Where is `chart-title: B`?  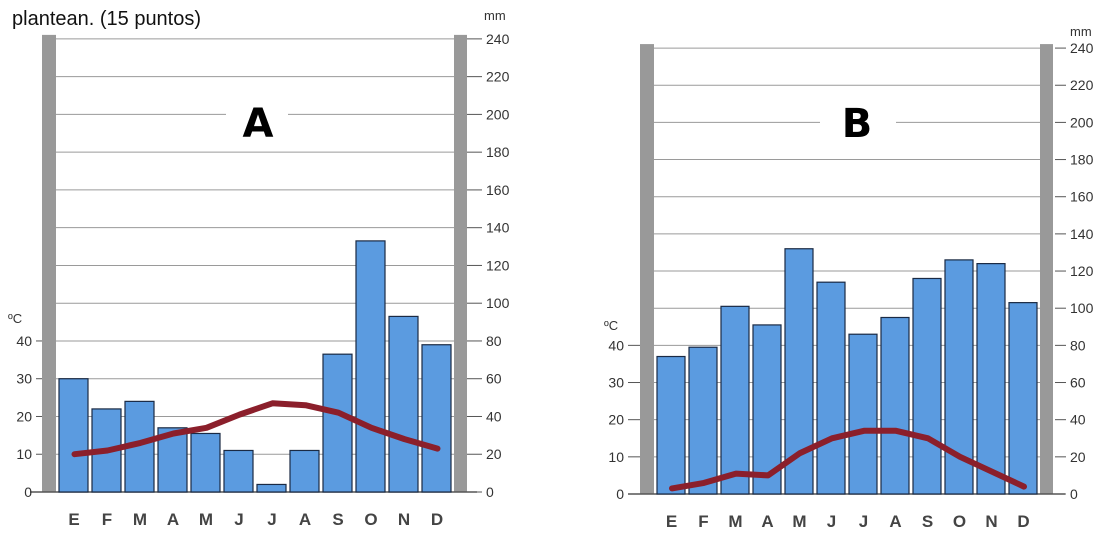
chart-title: B is located at coordinates (857, 124).